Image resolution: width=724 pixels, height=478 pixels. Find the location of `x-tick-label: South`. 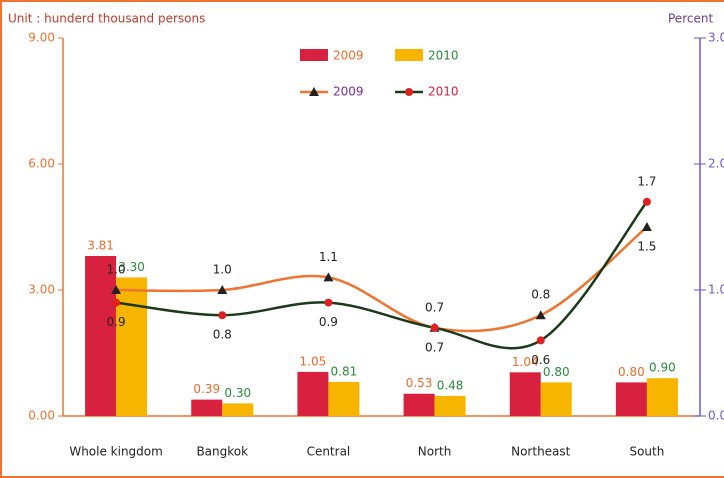

x-tick-label: South is located at coordinates (646, 452).